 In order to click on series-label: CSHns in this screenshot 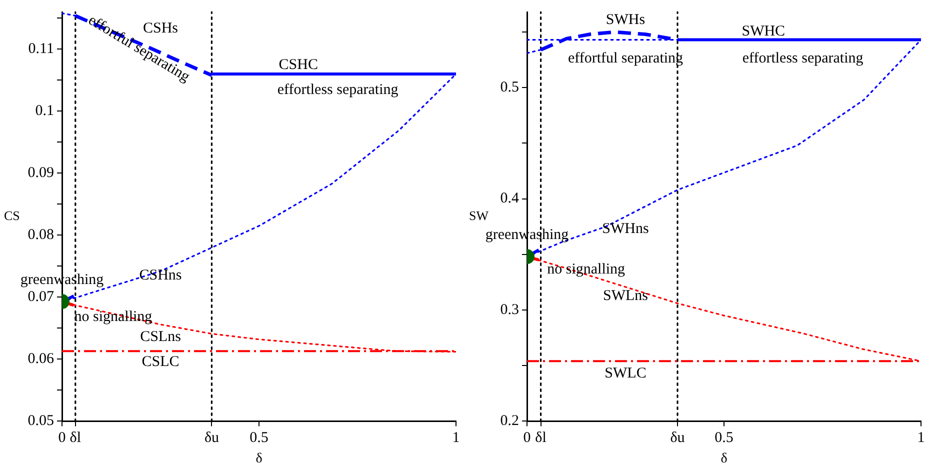, I will do `click(160, 275)`.